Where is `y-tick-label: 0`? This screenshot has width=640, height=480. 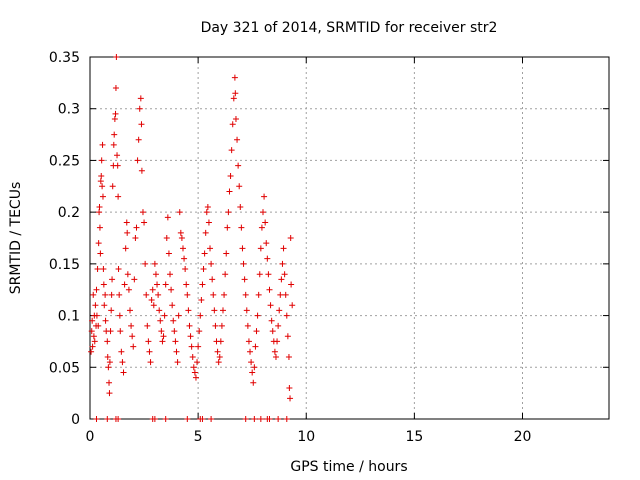 y-tick-label: 0 is located at coordinates (75, 420).